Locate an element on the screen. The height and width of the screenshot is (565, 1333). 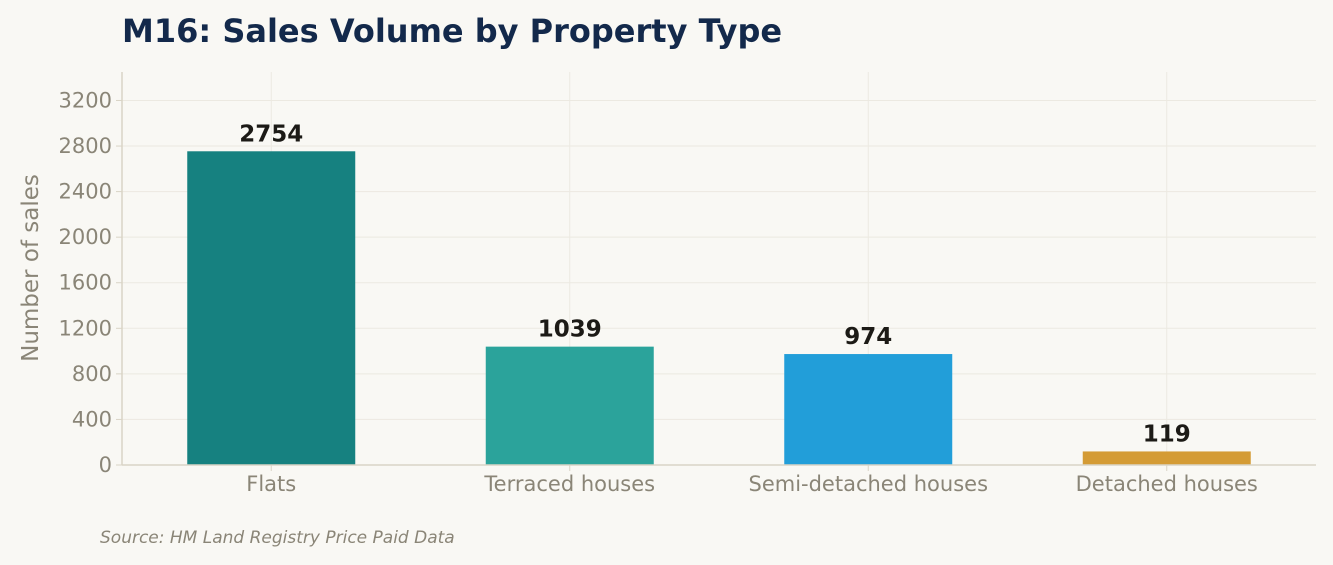
y-tick-label: 800 is located at coordinates (92, 374).